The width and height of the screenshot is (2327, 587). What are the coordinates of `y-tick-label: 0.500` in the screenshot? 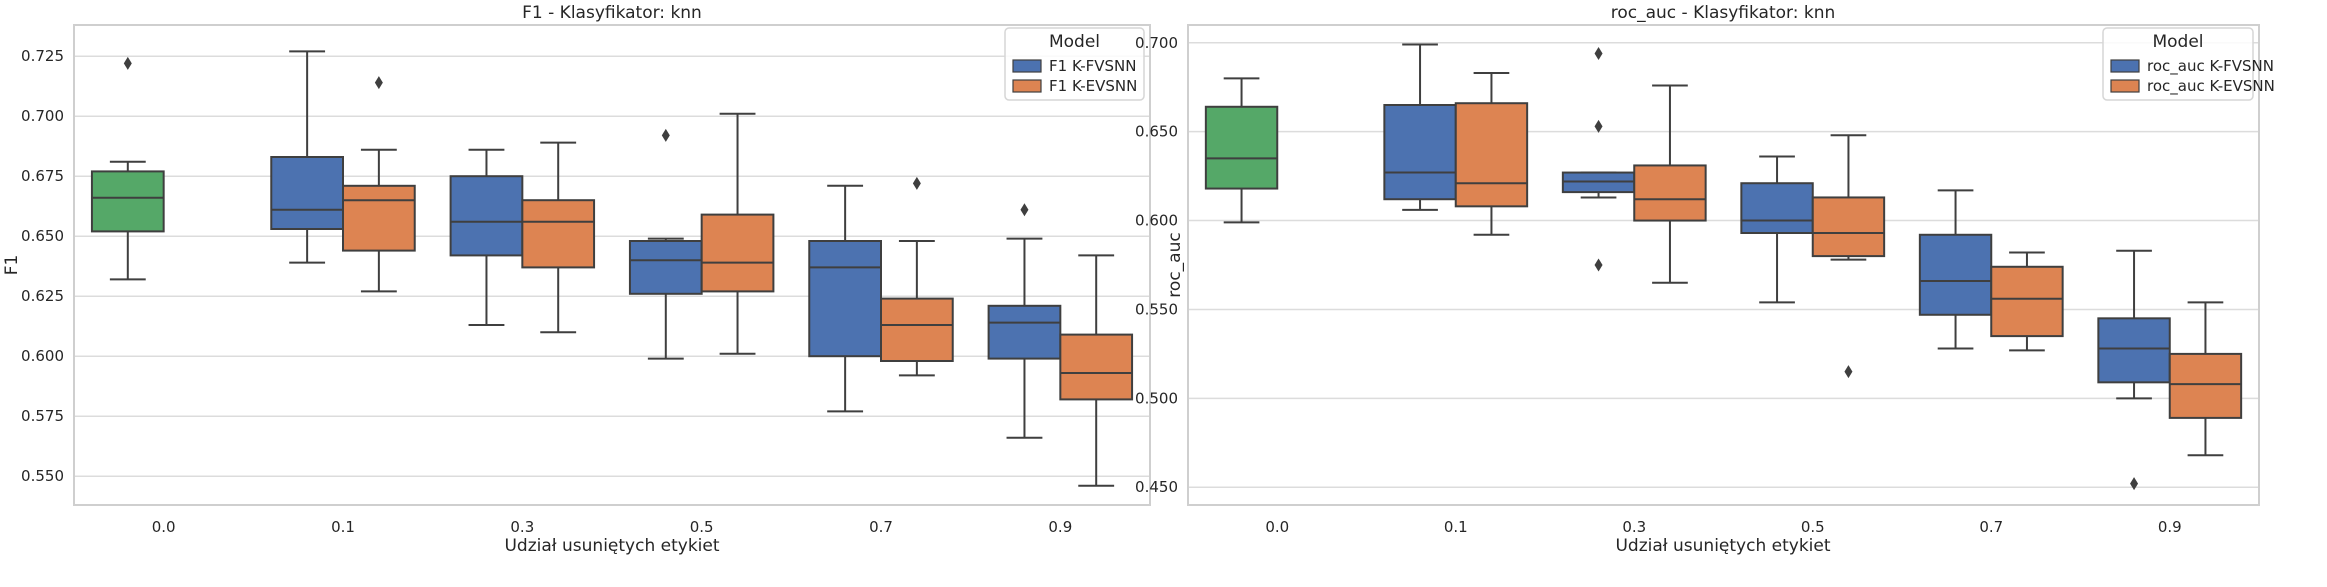 It's located at (1156, 398).